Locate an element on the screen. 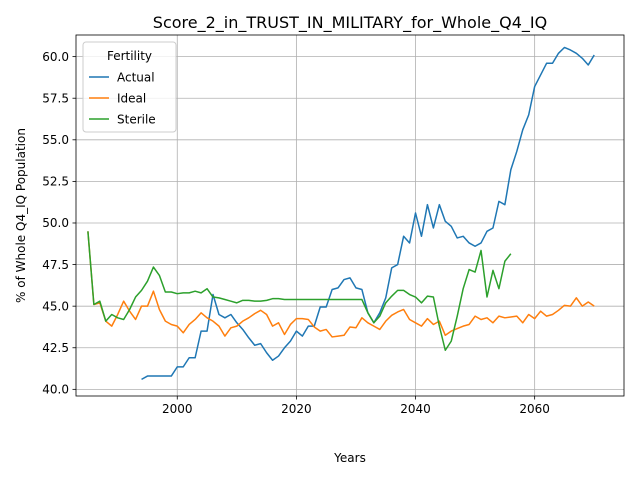 The image size is (640, 480). legend-box is located at coordinates (129, 87).